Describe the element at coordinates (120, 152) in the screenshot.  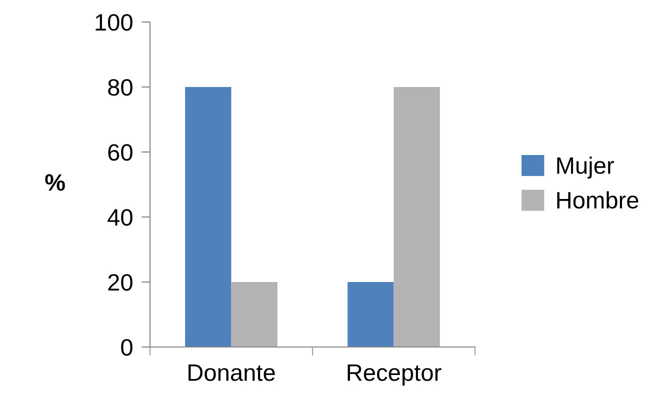
I see `y-tick-label: 60` at that location.